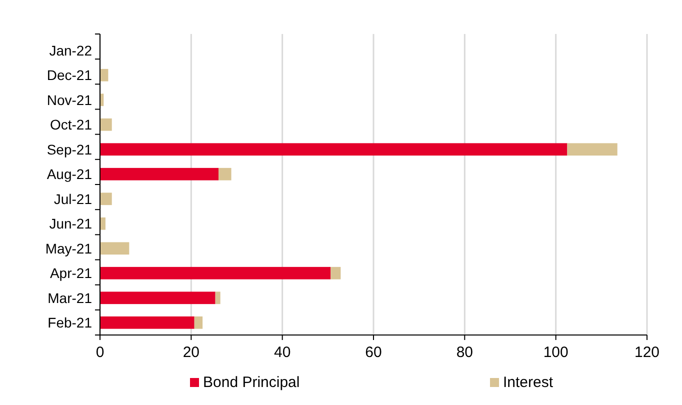 The image size is (682, 405). What do you see at coordinates (70, 224) in the screenshot?
I see `y-tick-label: Jun-21` at bounding box center [70, 224].